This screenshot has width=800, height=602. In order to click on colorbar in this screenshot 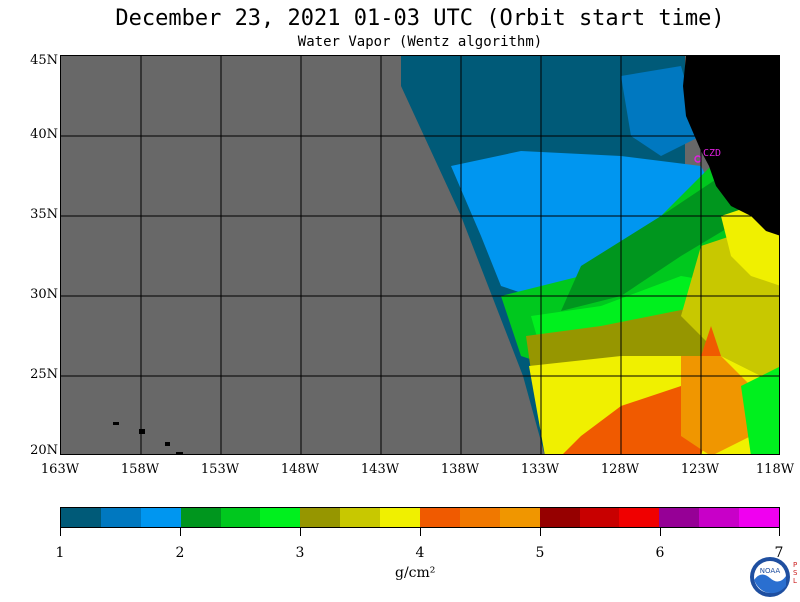, I will do `click(420, 517)`.